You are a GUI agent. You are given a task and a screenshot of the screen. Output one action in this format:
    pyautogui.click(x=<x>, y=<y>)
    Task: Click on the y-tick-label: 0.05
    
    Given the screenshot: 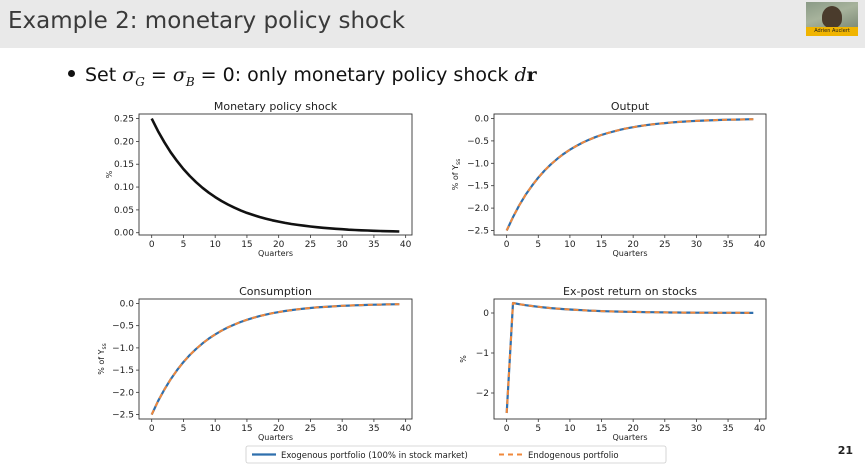 What is the action you would take?
    pyautogui.click(x=124, y=211)
    